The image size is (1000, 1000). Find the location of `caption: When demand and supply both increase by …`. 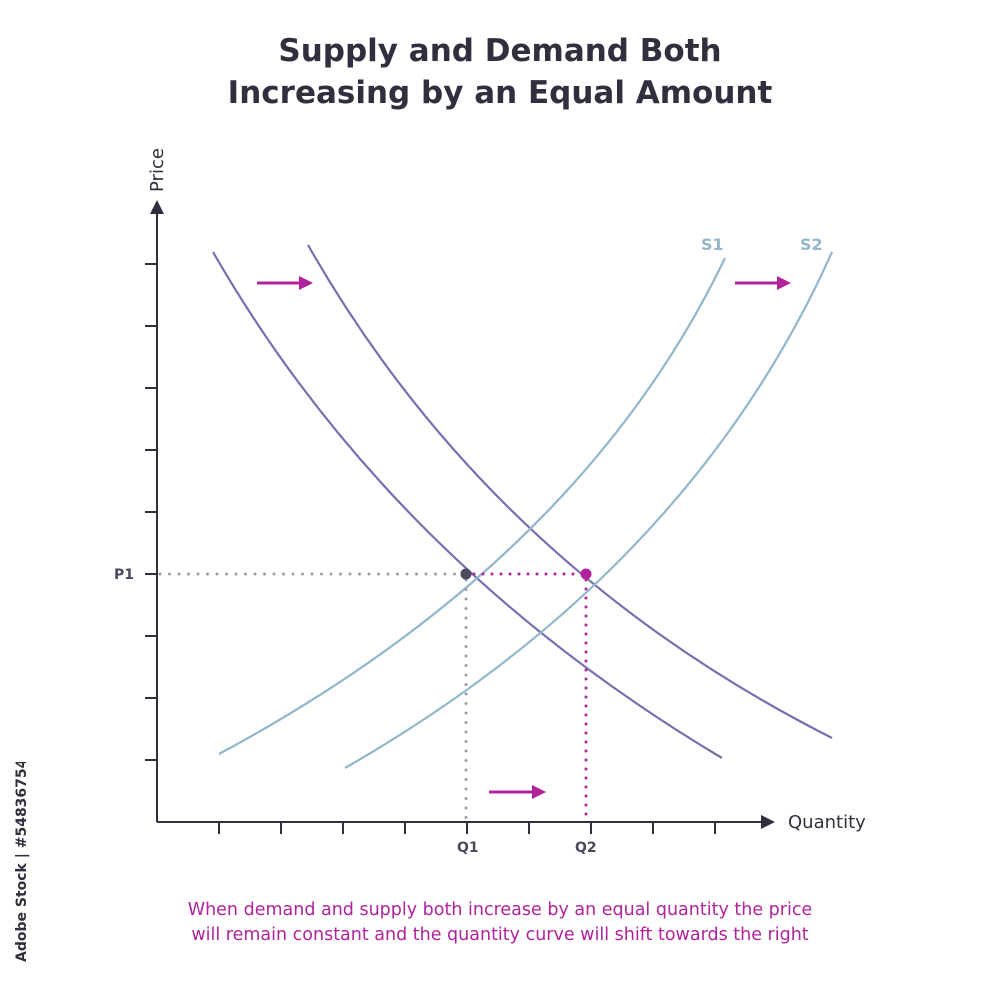

caption: When demand and supply both increase by … is located at coordinates (500, 923).